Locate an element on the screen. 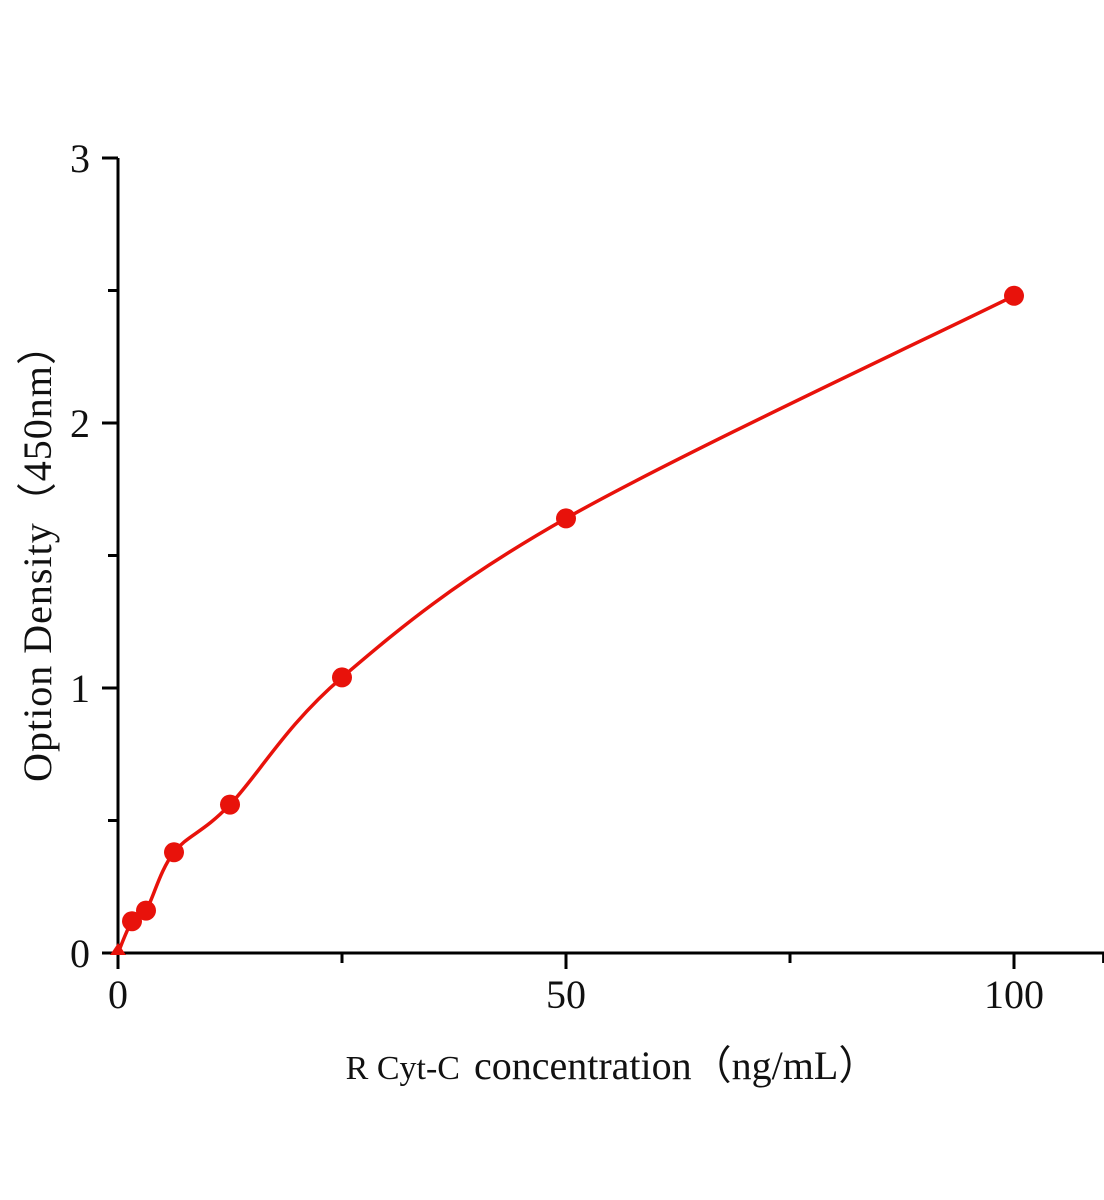 Image resolution: width=1104 pixels, height=1200 pixels. y-tick-label: 0 is located at coordinates (80, 953).